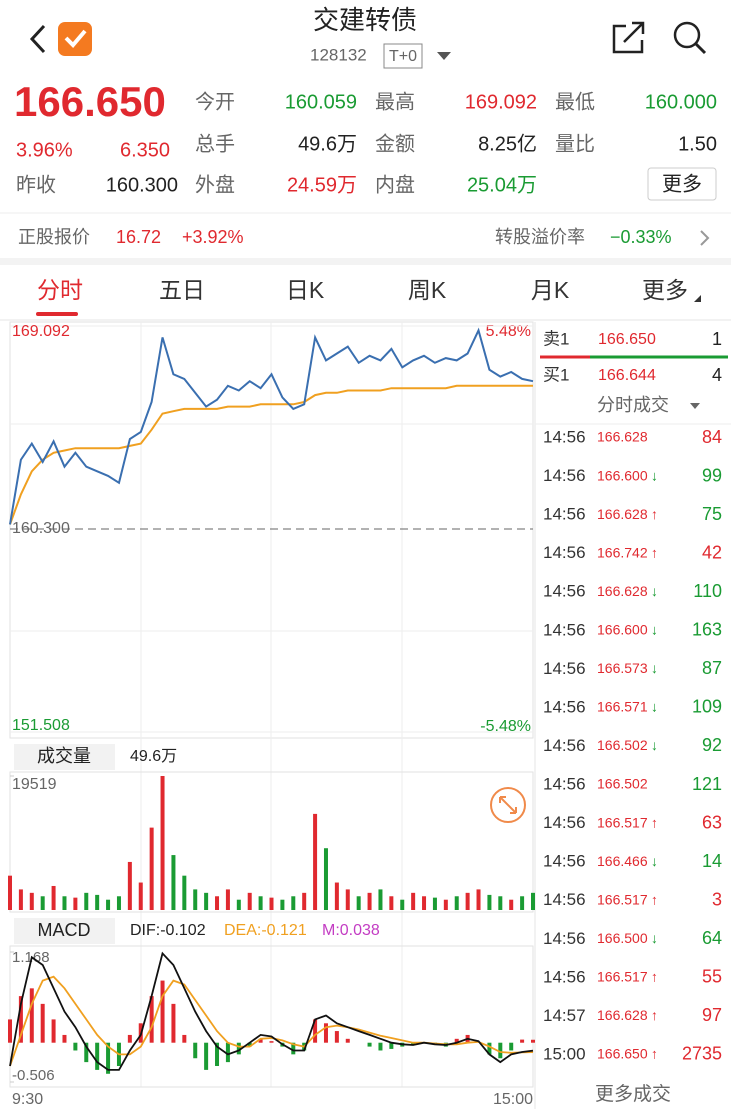 The image size is (731, 1109). What do you see at coordinates (31, 957) in the screenshot?
I see `y-tick-label: 1.168` at bounding box center [31, 957].